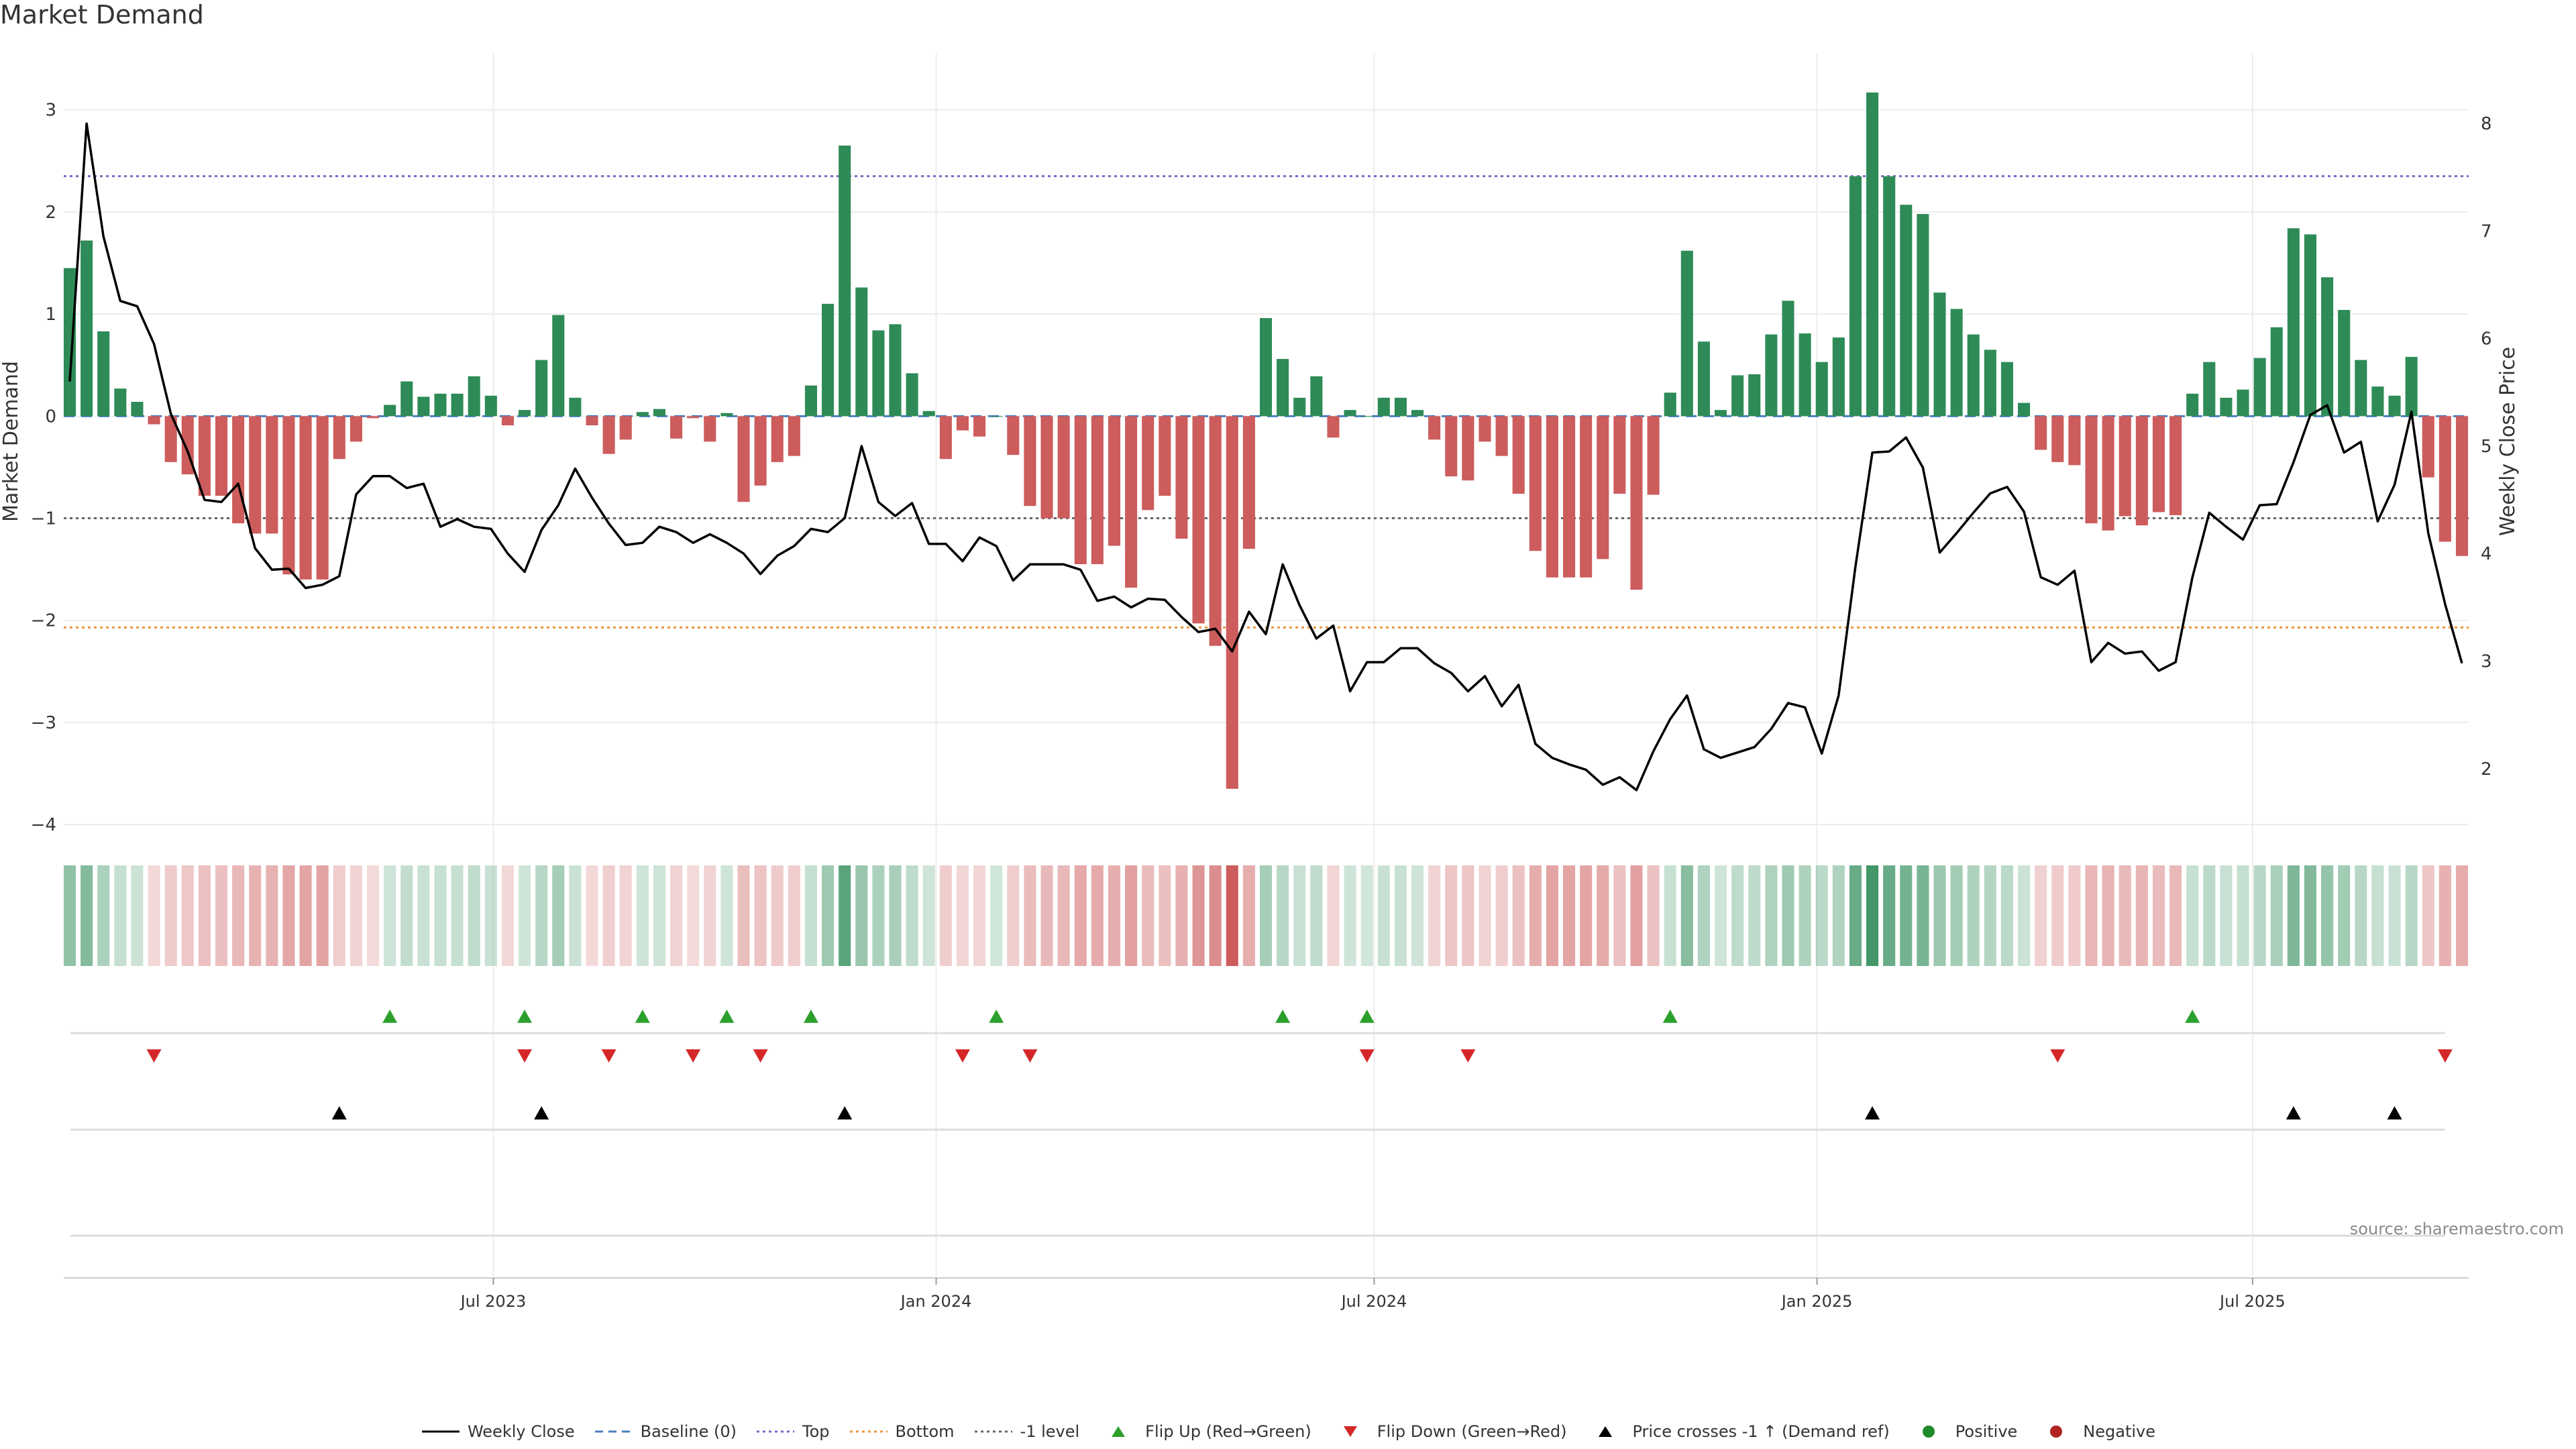 This screenshot has height=1449, width=2576. What do you see at coordinates (1026, 1431) in the screenshot?
I see `legend-item-minus1: -1 level` at bounding box center [1026, 1431].